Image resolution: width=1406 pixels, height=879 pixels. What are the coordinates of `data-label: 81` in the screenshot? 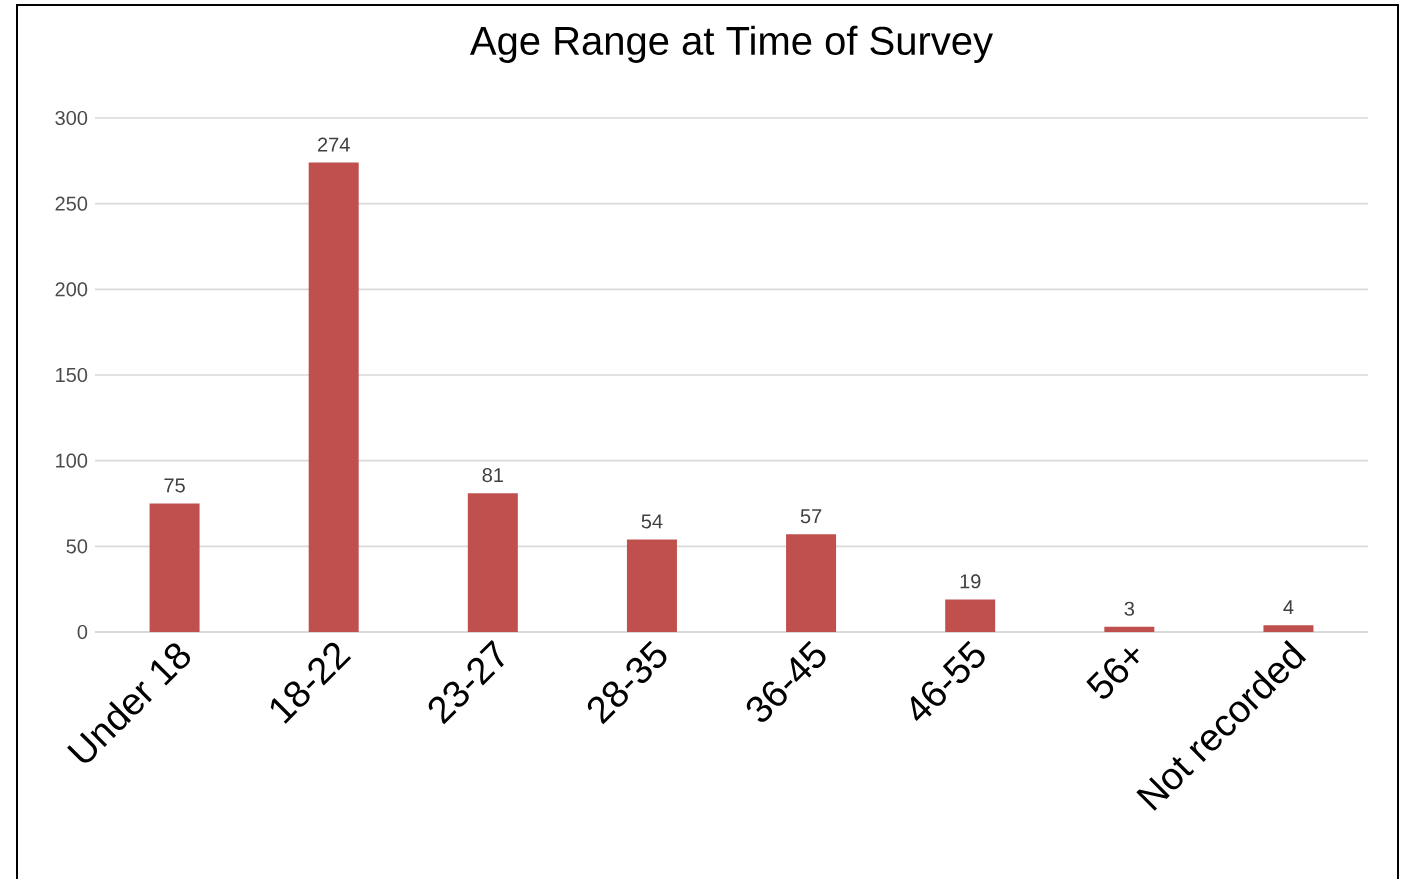 It's located at (492, 475).